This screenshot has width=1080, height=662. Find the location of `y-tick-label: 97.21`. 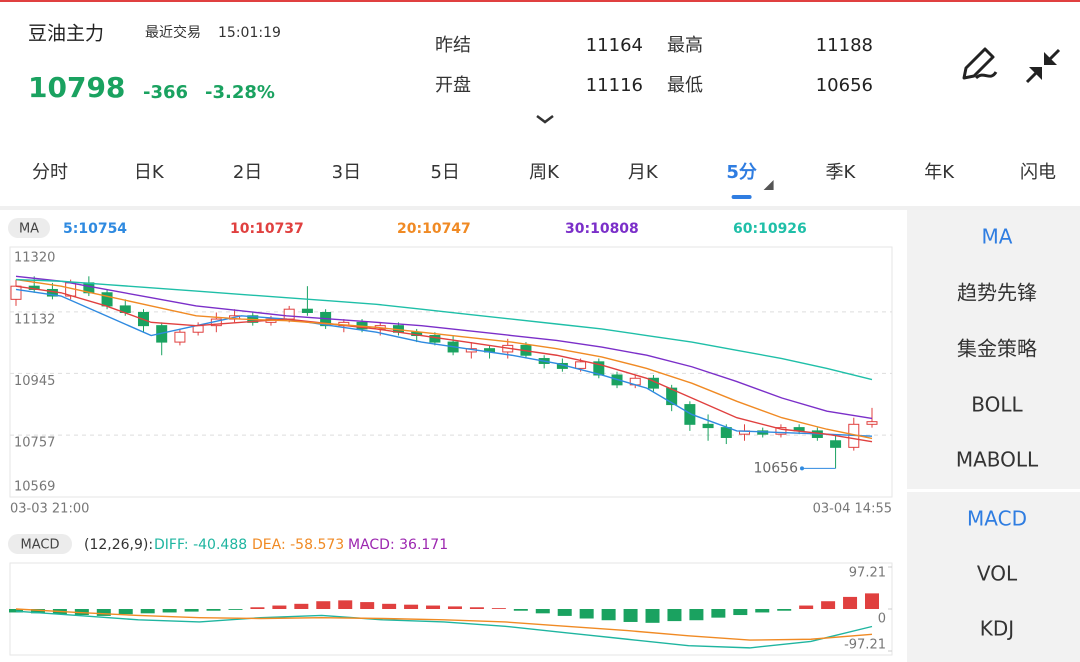

y-tick-label: 97.21 is located at coordinates (867, 573).